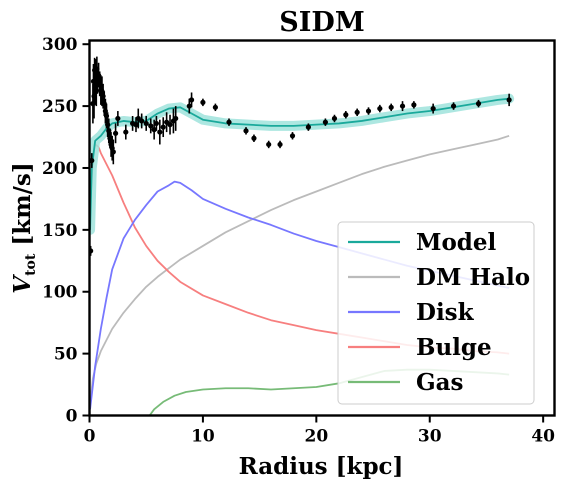 The width and height of the screenshot is (564, 490). I want to click on y-tick-label: 250, so click(60, 107).